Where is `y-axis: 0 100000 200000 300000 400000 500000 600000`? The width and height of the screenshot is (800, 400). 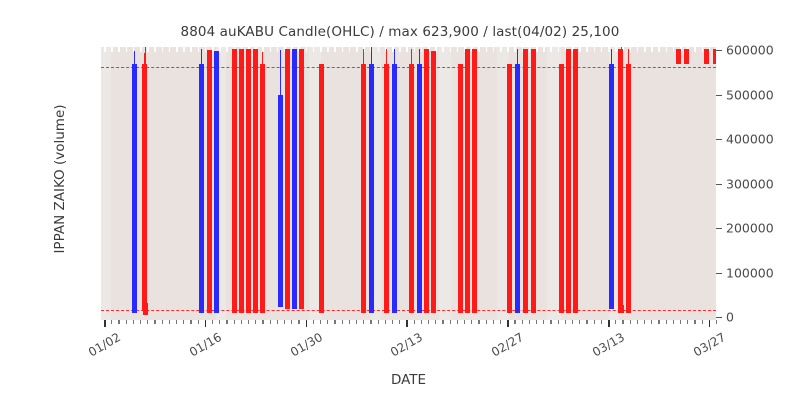
y-axis: 0 100000 200000 300000 400000 500000 600000 is located at coordinates (758, 184).